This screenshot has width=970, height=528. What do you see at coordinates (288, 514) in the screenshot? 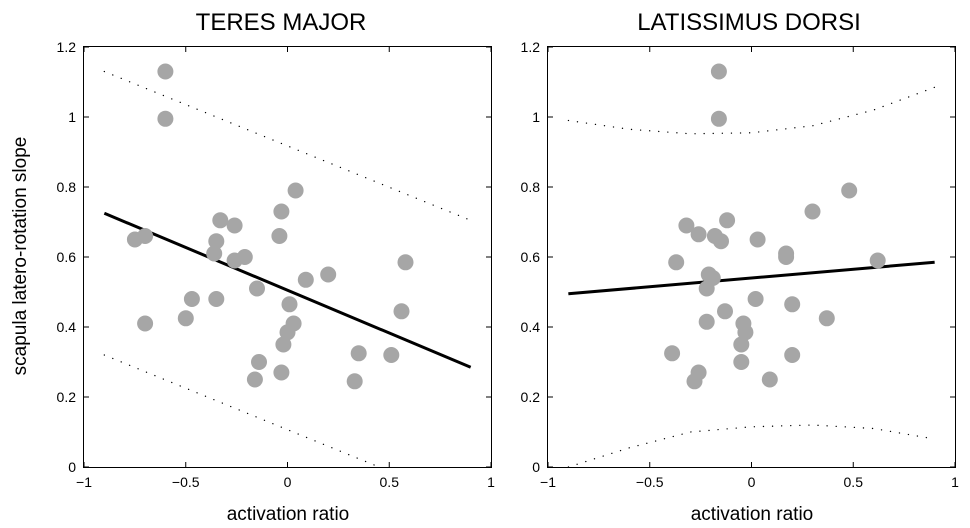
I see `x-axis-label: activation ratio` at bounding box center [288, 514].